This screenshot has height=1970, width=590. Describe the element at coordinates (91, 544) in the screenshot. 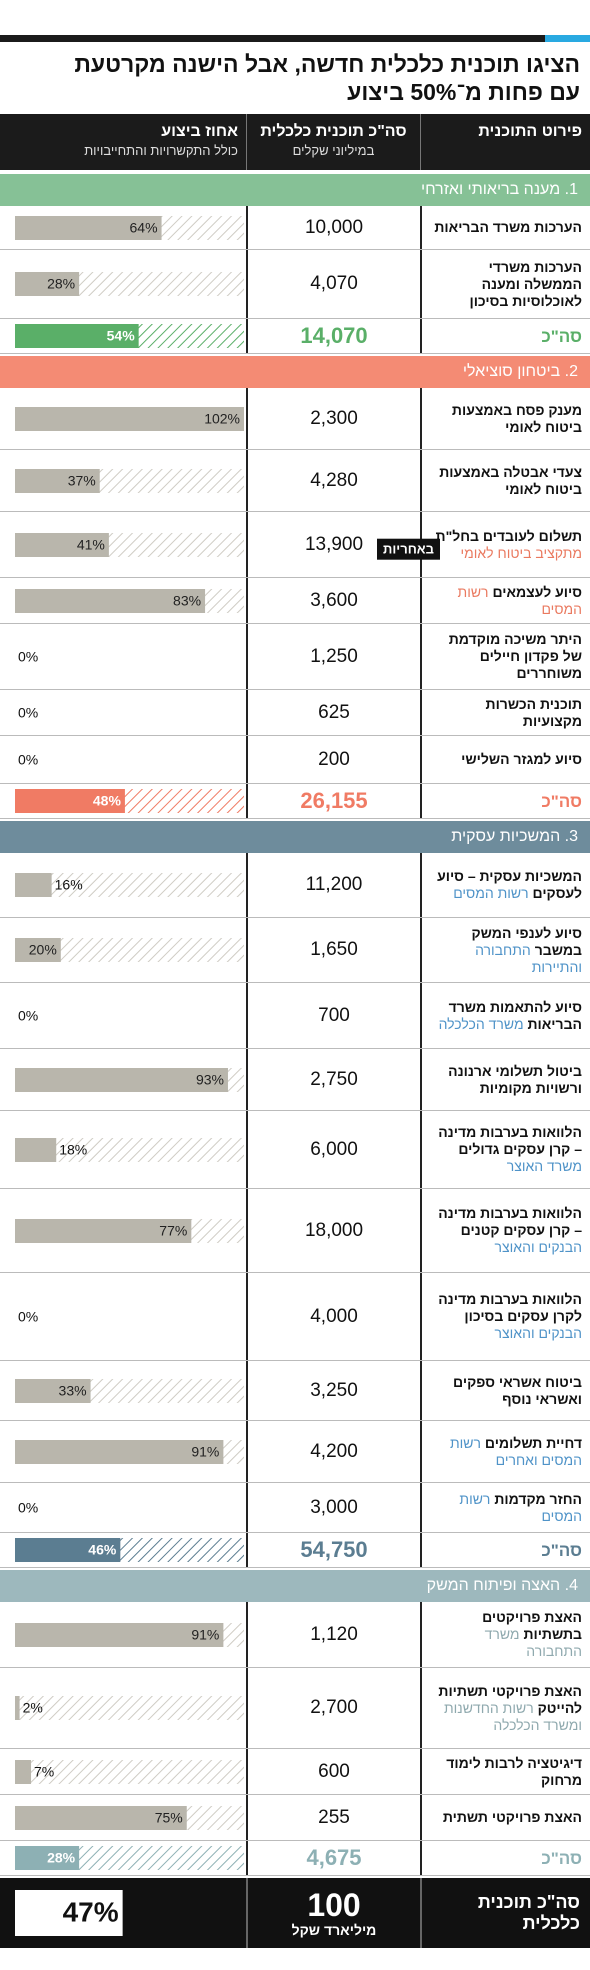

I see `percent-label: 41%` at that location.